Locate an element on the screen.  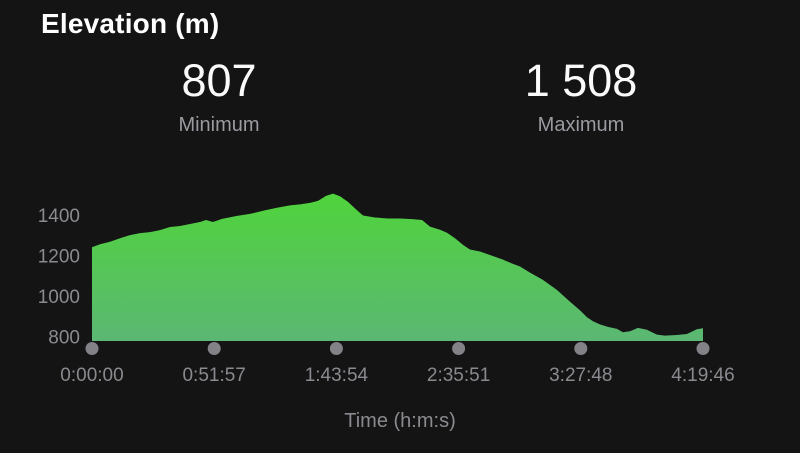
maximum-value: 1 508 is located at coordinates (581, 80).